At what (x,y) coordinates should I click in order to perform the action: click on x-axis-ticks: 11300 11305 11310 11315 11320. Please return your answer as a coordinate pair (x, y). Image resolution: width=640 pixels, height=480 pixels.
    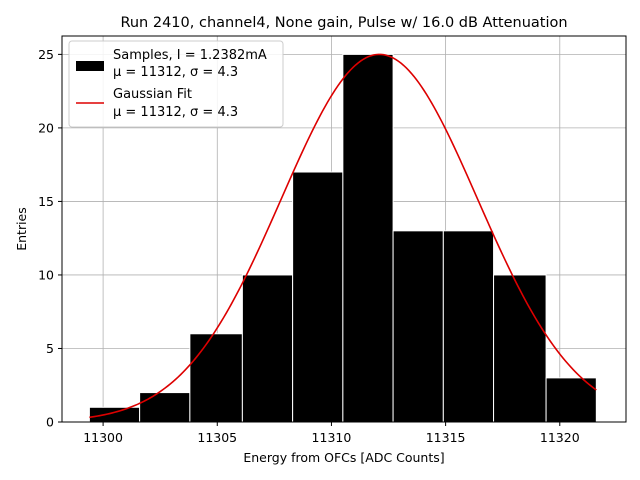
    Looking at the image, I should click on (331, 433).